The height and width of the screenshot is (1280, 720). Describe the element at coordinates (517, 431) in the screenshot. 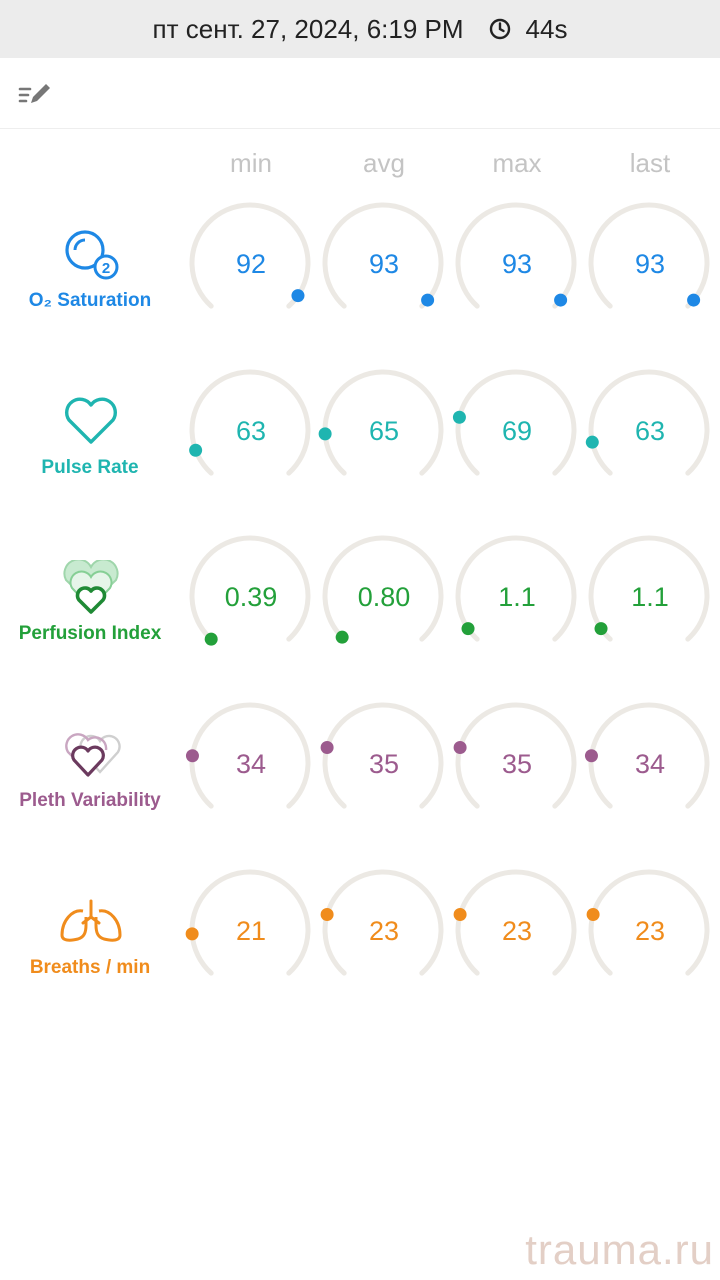

I see `gauge-value: 69` at that location.